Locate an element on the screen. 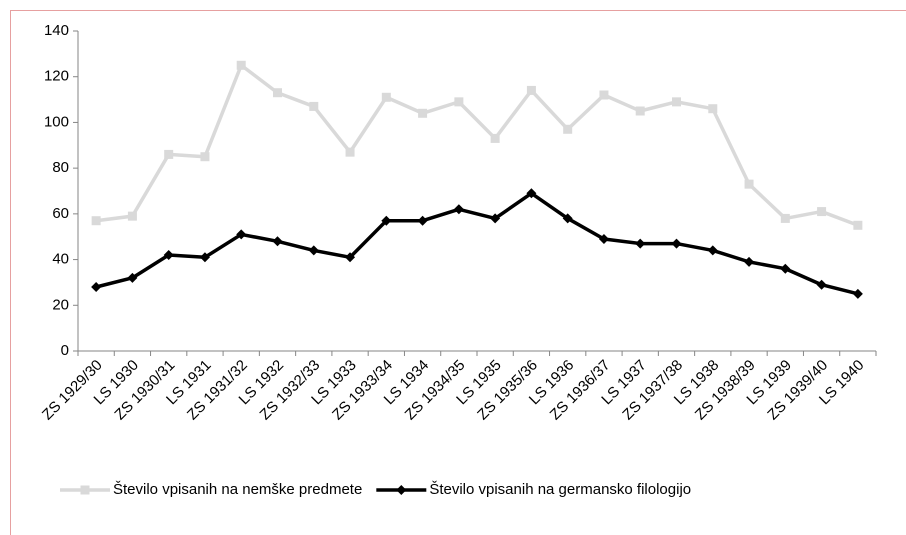  legend-label: Število vpisanih na nemške predmete is located at coordinates (237, 489).